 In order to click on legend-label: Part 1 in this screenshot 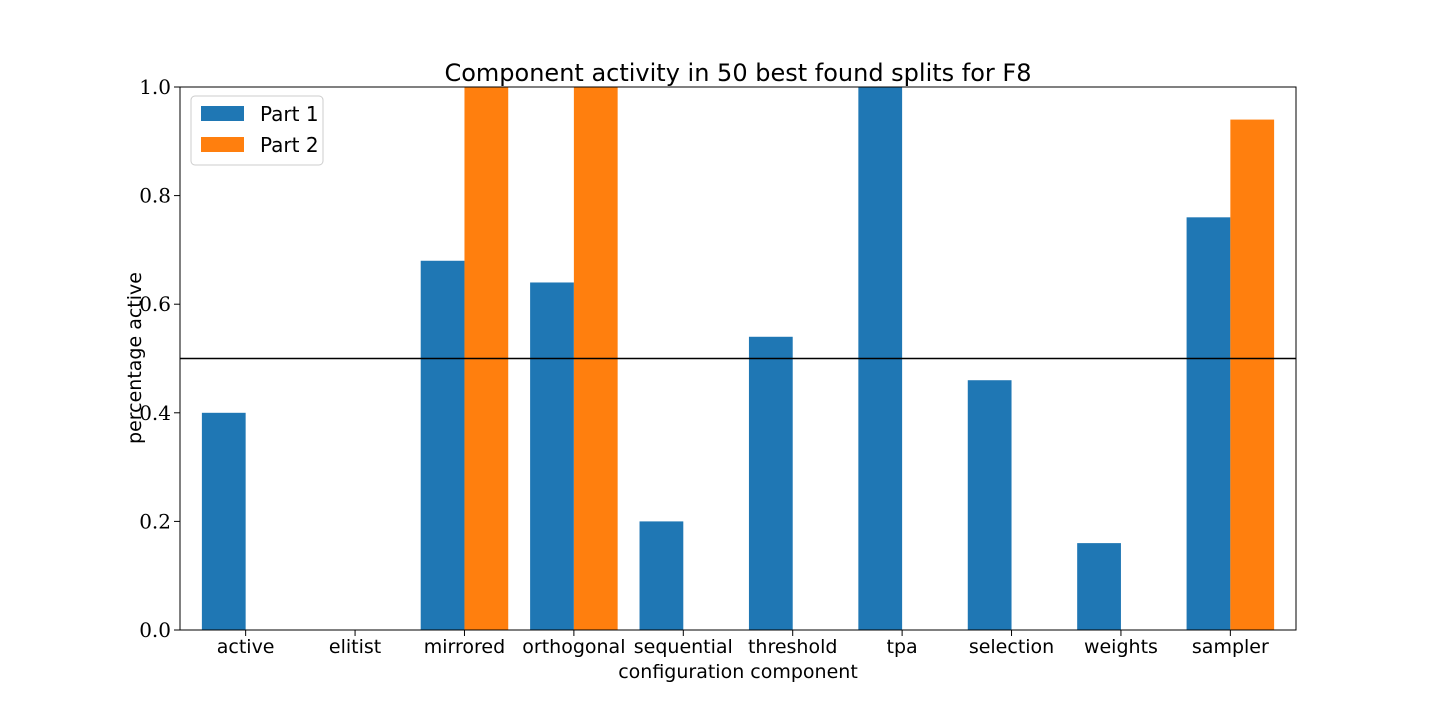, I will do `click(289, 114)`.